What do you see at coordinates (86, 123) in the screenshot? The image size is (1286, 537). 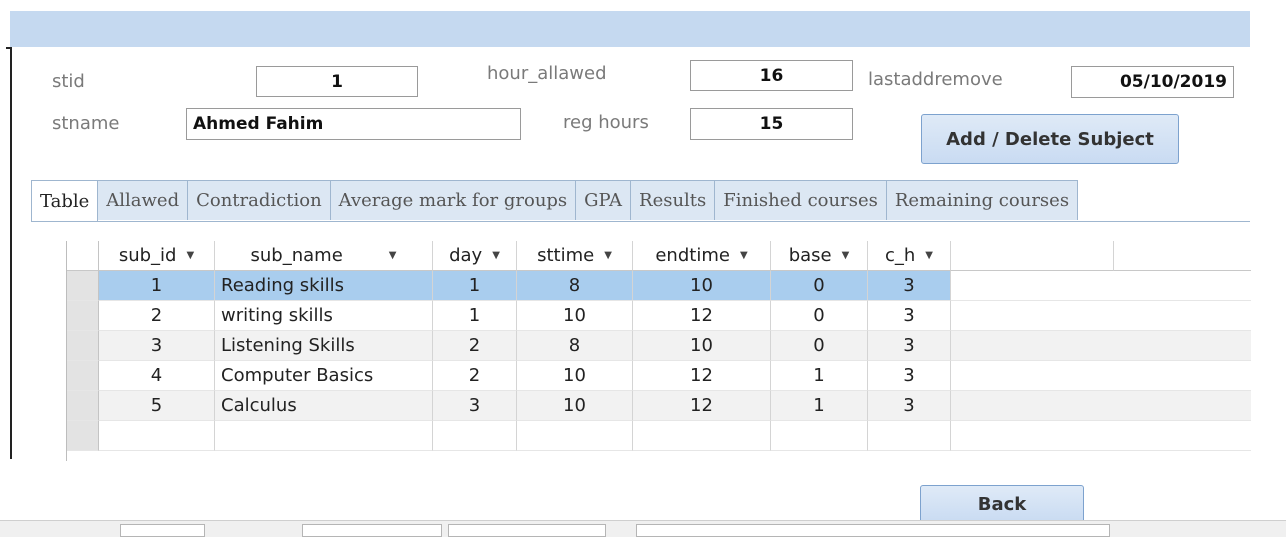 I see `stname-label: stname` at bounding box center [86, 123].